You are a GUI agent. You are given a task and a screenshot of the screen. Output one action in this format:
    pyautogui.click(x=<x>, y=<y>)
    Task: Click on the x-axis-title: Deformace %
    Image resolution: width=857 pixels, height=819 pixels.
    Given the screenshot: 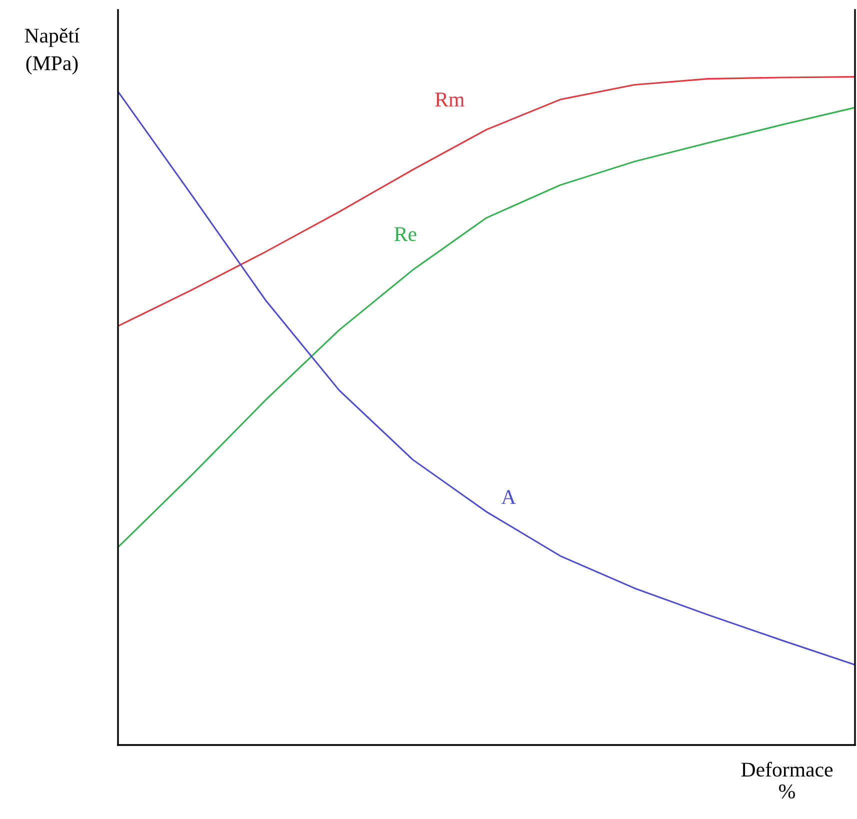 What is the action you would take?
    pyautogui.click(x=787, y=780)
    